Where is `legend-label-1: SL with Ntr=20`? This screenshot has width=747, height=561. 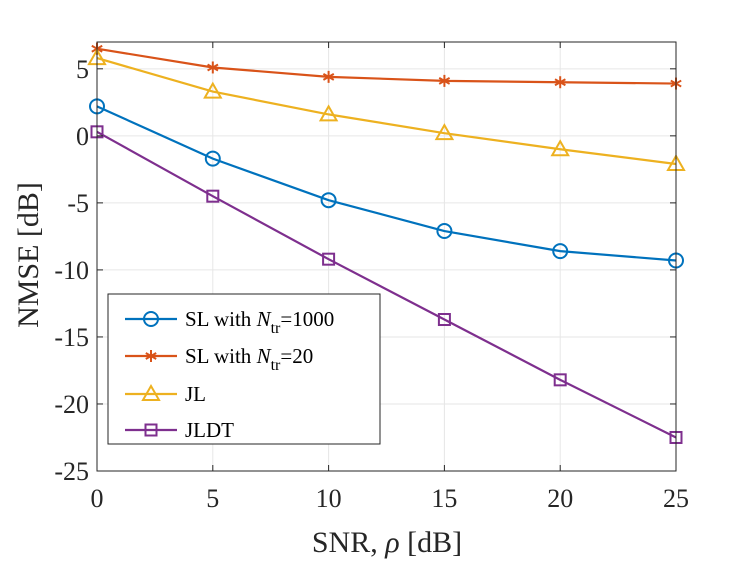 legend-label-1: SL with Ntr=20 is located at coordinates (249, 359).